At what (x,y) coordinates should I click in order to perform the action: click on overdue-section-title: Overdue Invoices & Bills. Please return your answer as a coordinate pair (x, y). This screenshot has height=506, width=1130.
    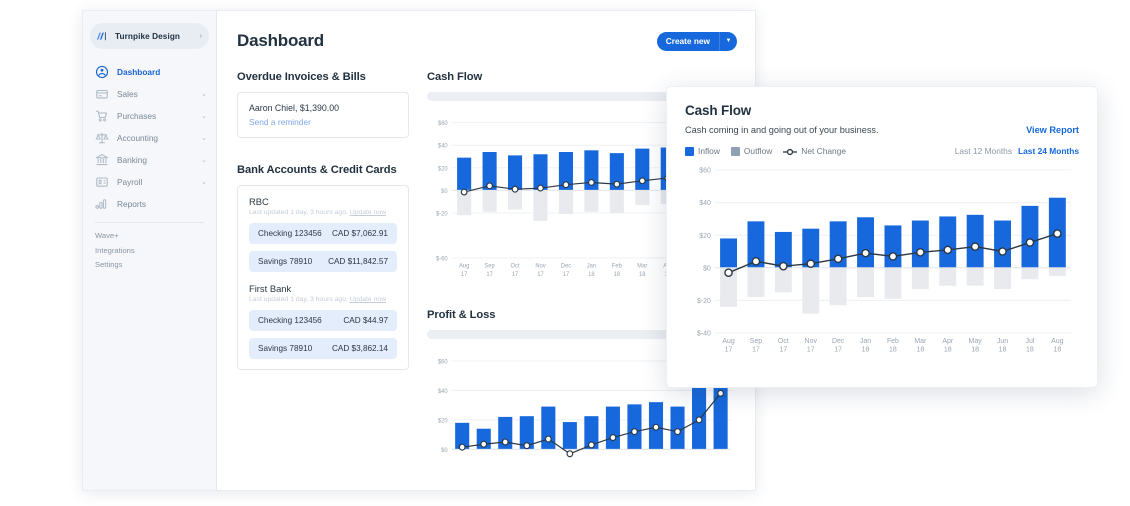
    Looking at the image, I should click on (301, 77).